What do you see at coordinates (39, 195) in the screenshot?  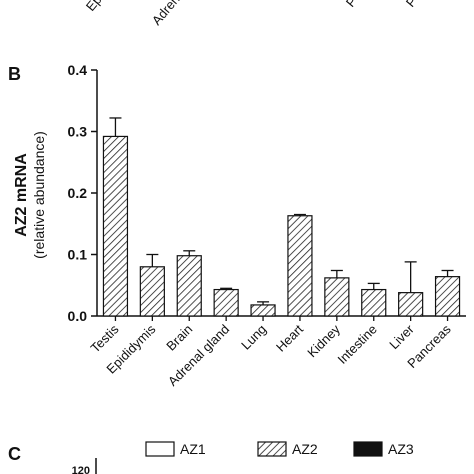 I see `y-axis-sublabel: (relative abundance)` at bounding box center [39, 195].